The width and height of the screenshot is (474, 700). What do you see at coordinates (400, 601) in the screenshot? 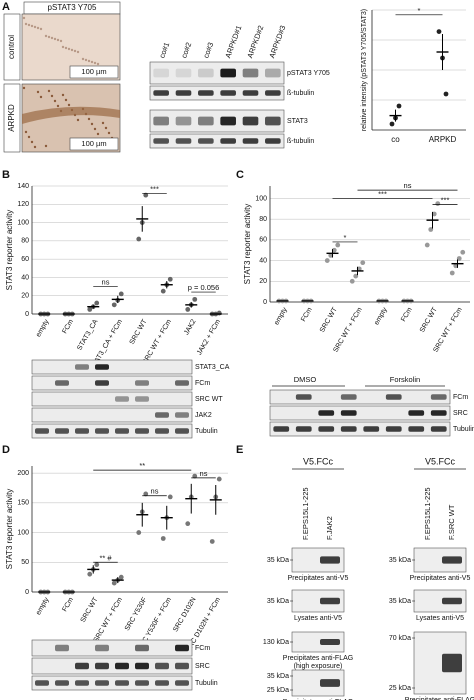
I see `kda-marker: 35 kDa` at bounding box center [400, 601].